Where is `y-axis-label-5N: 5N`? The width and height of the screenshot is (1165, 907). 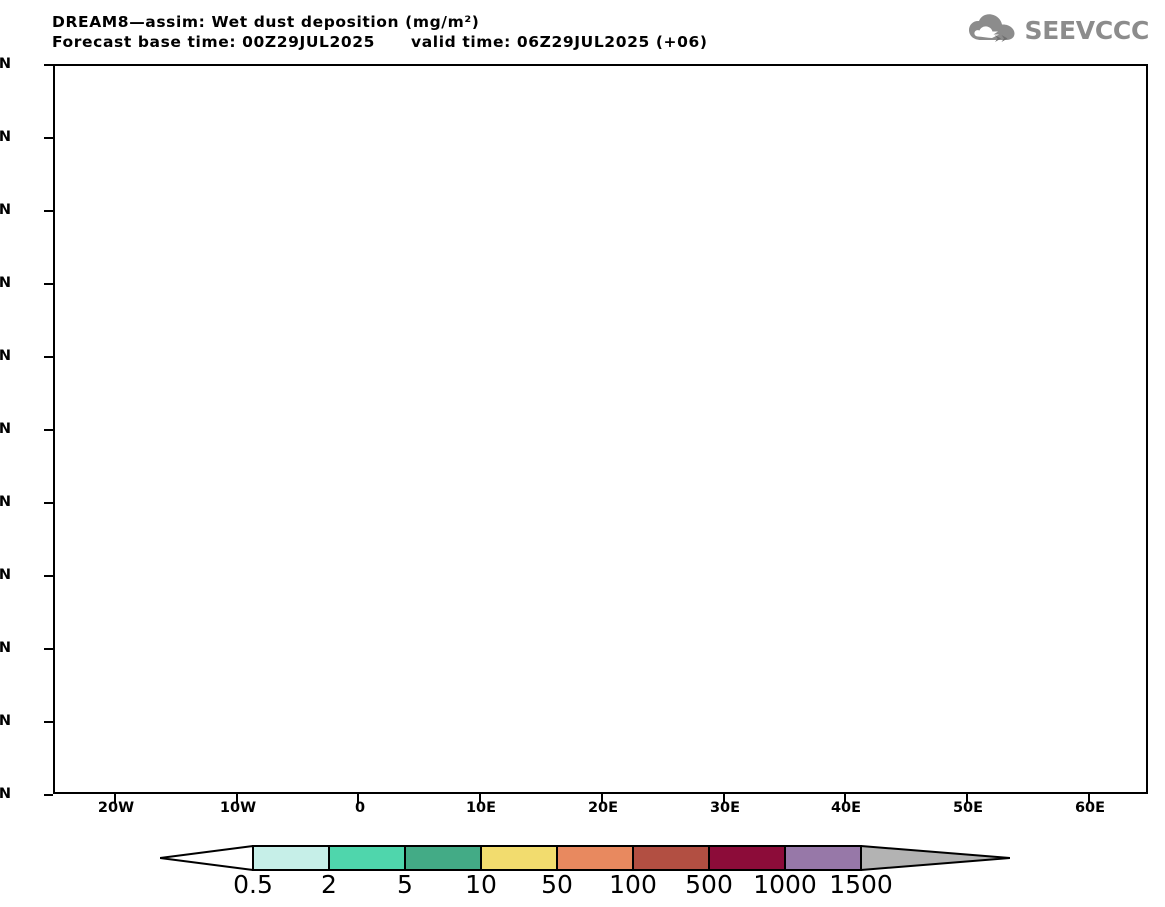 y-axis-label-5N: 5N is located at coordinates (5, 794).